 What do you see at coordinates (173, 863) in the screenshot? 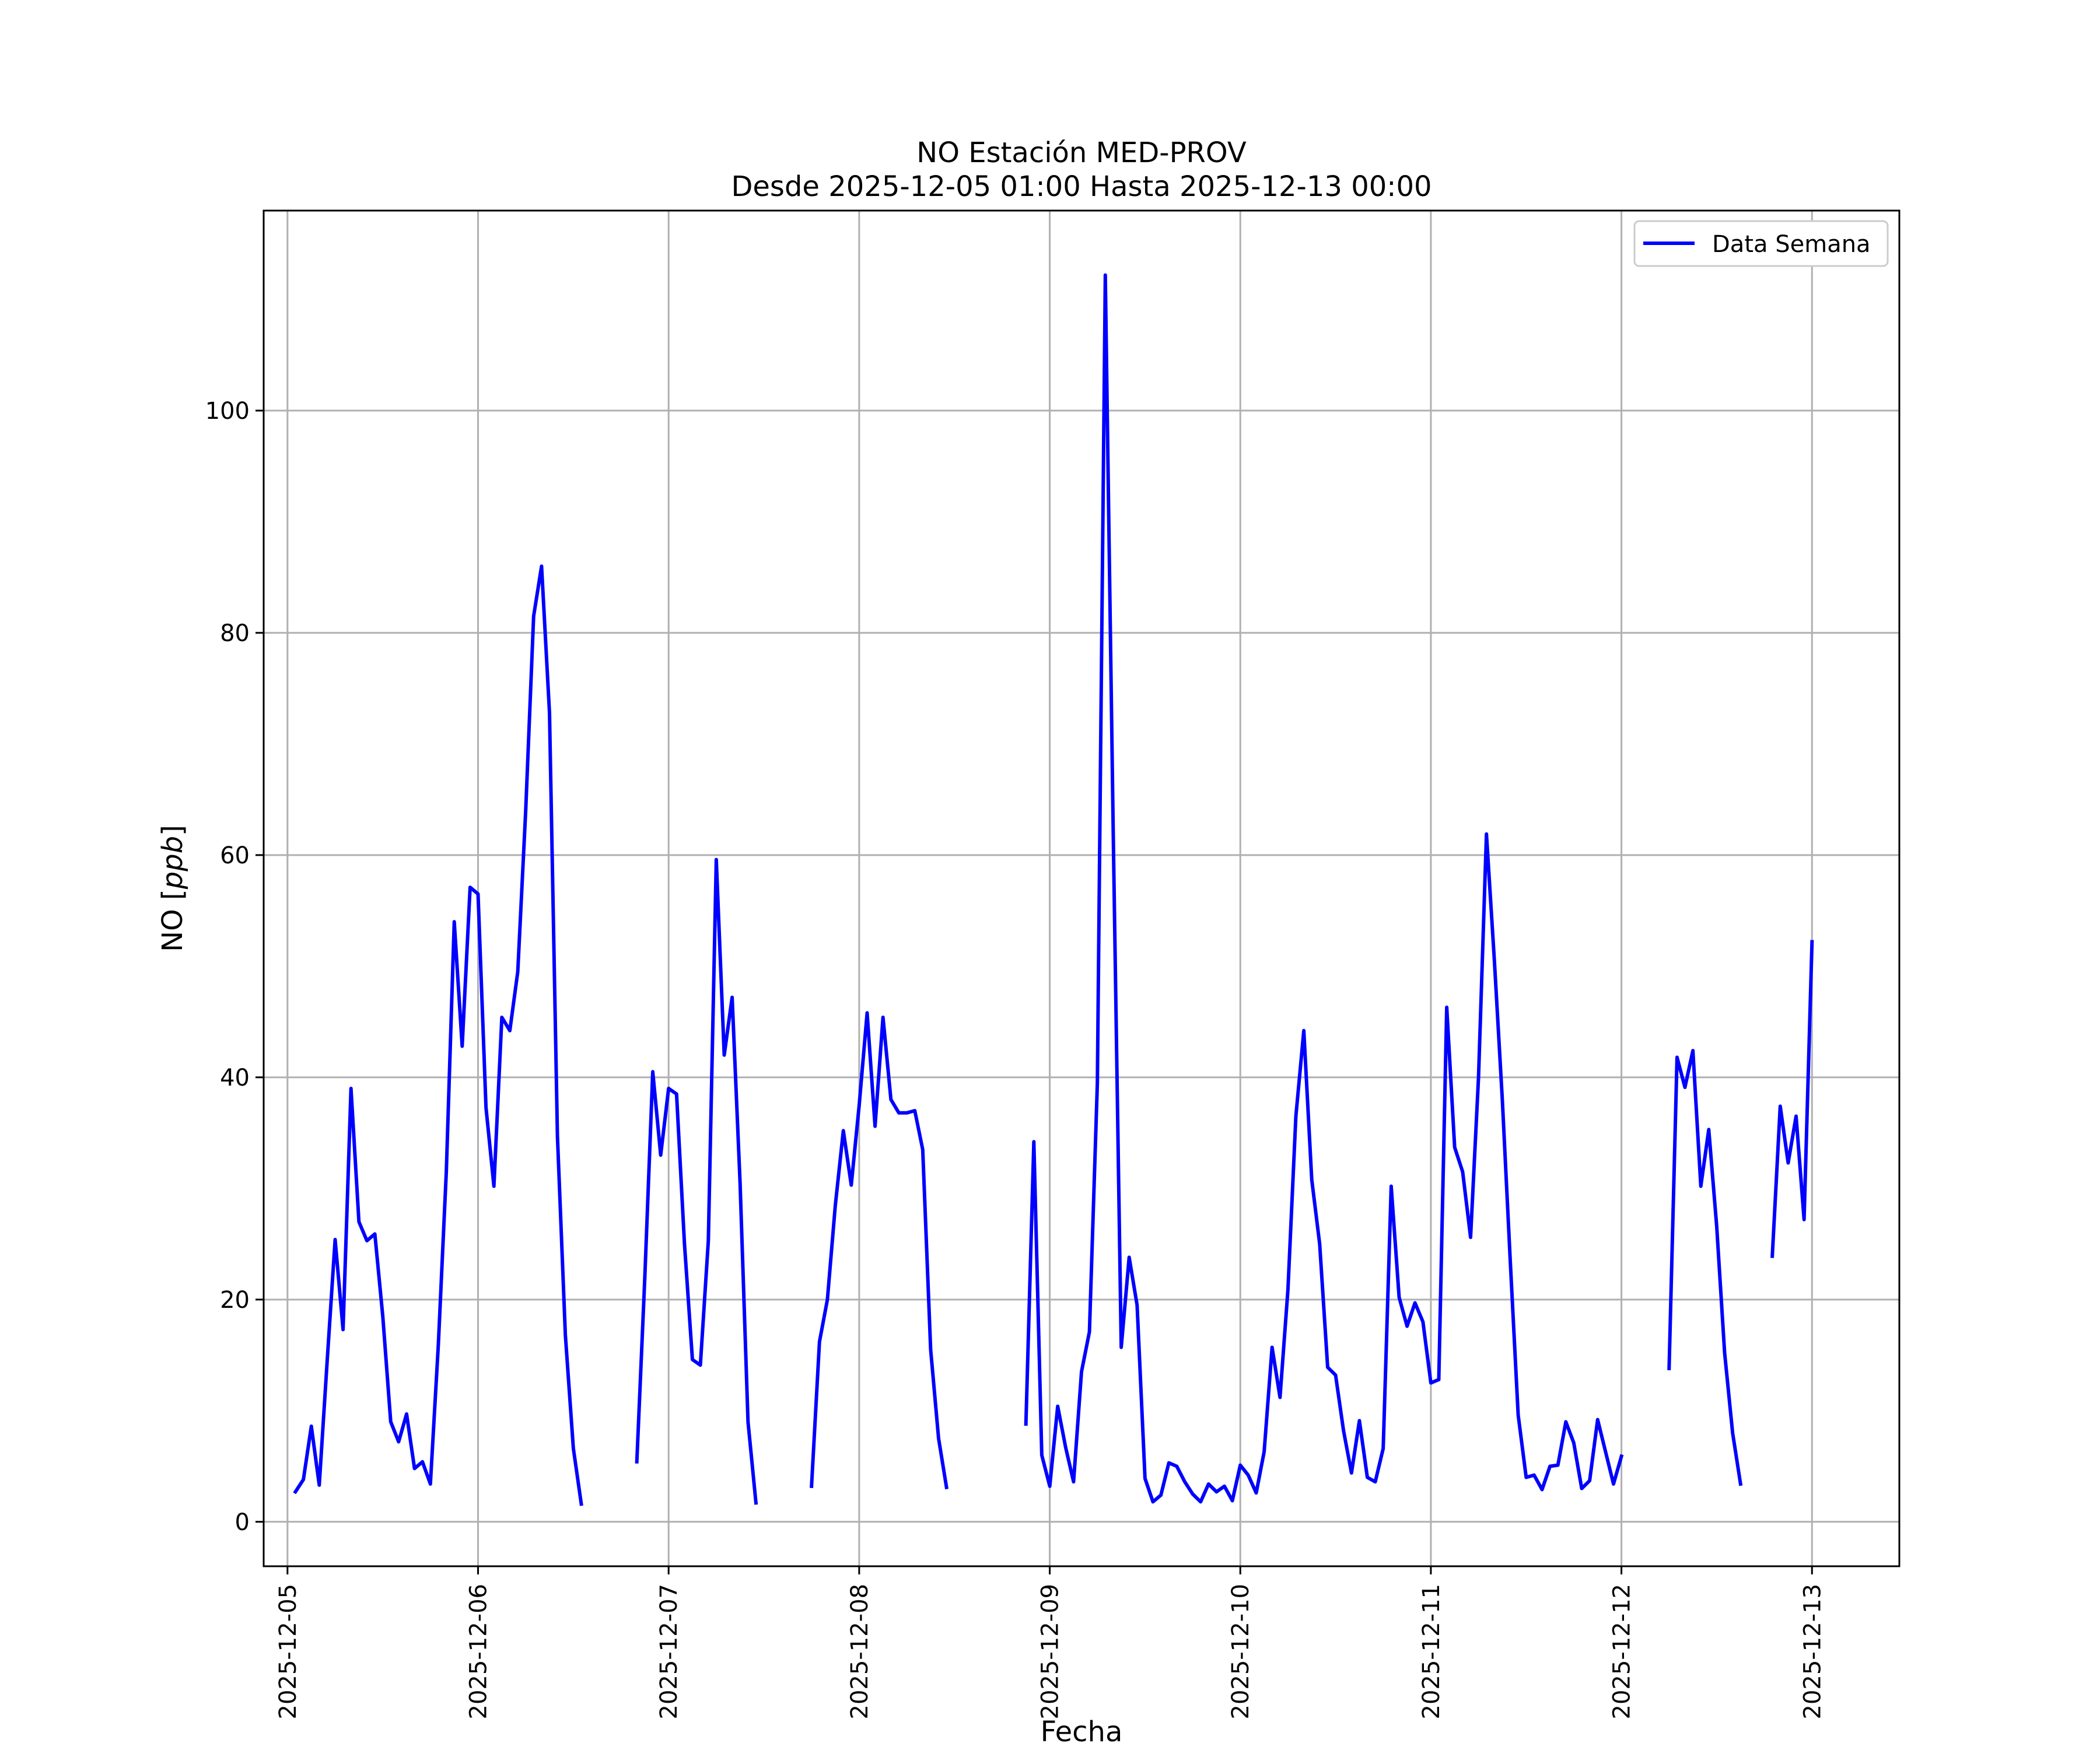
I see `y-axis-label-unit: ppb` at bounding box center [173, 863].